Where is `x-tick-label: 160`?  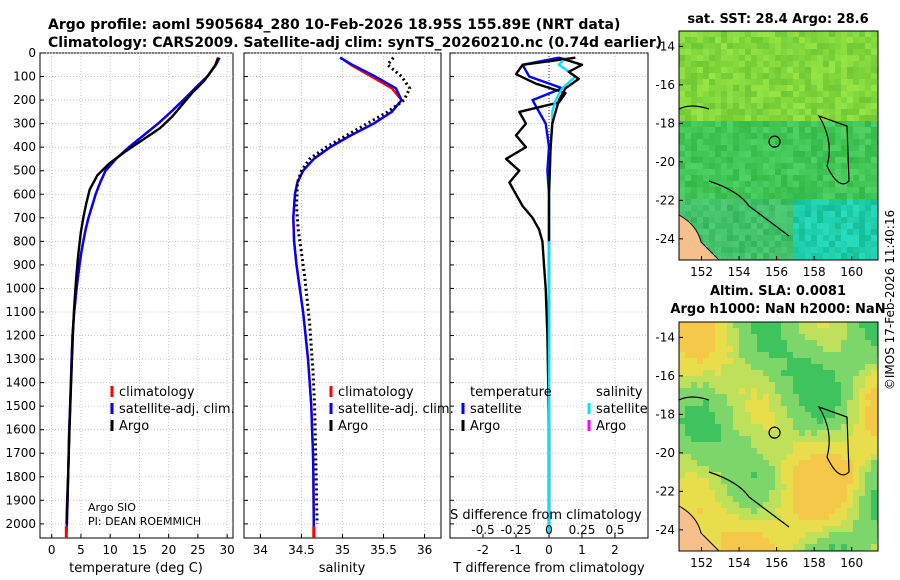
x-tick-label: 160 is located at coordinates (851, 272).